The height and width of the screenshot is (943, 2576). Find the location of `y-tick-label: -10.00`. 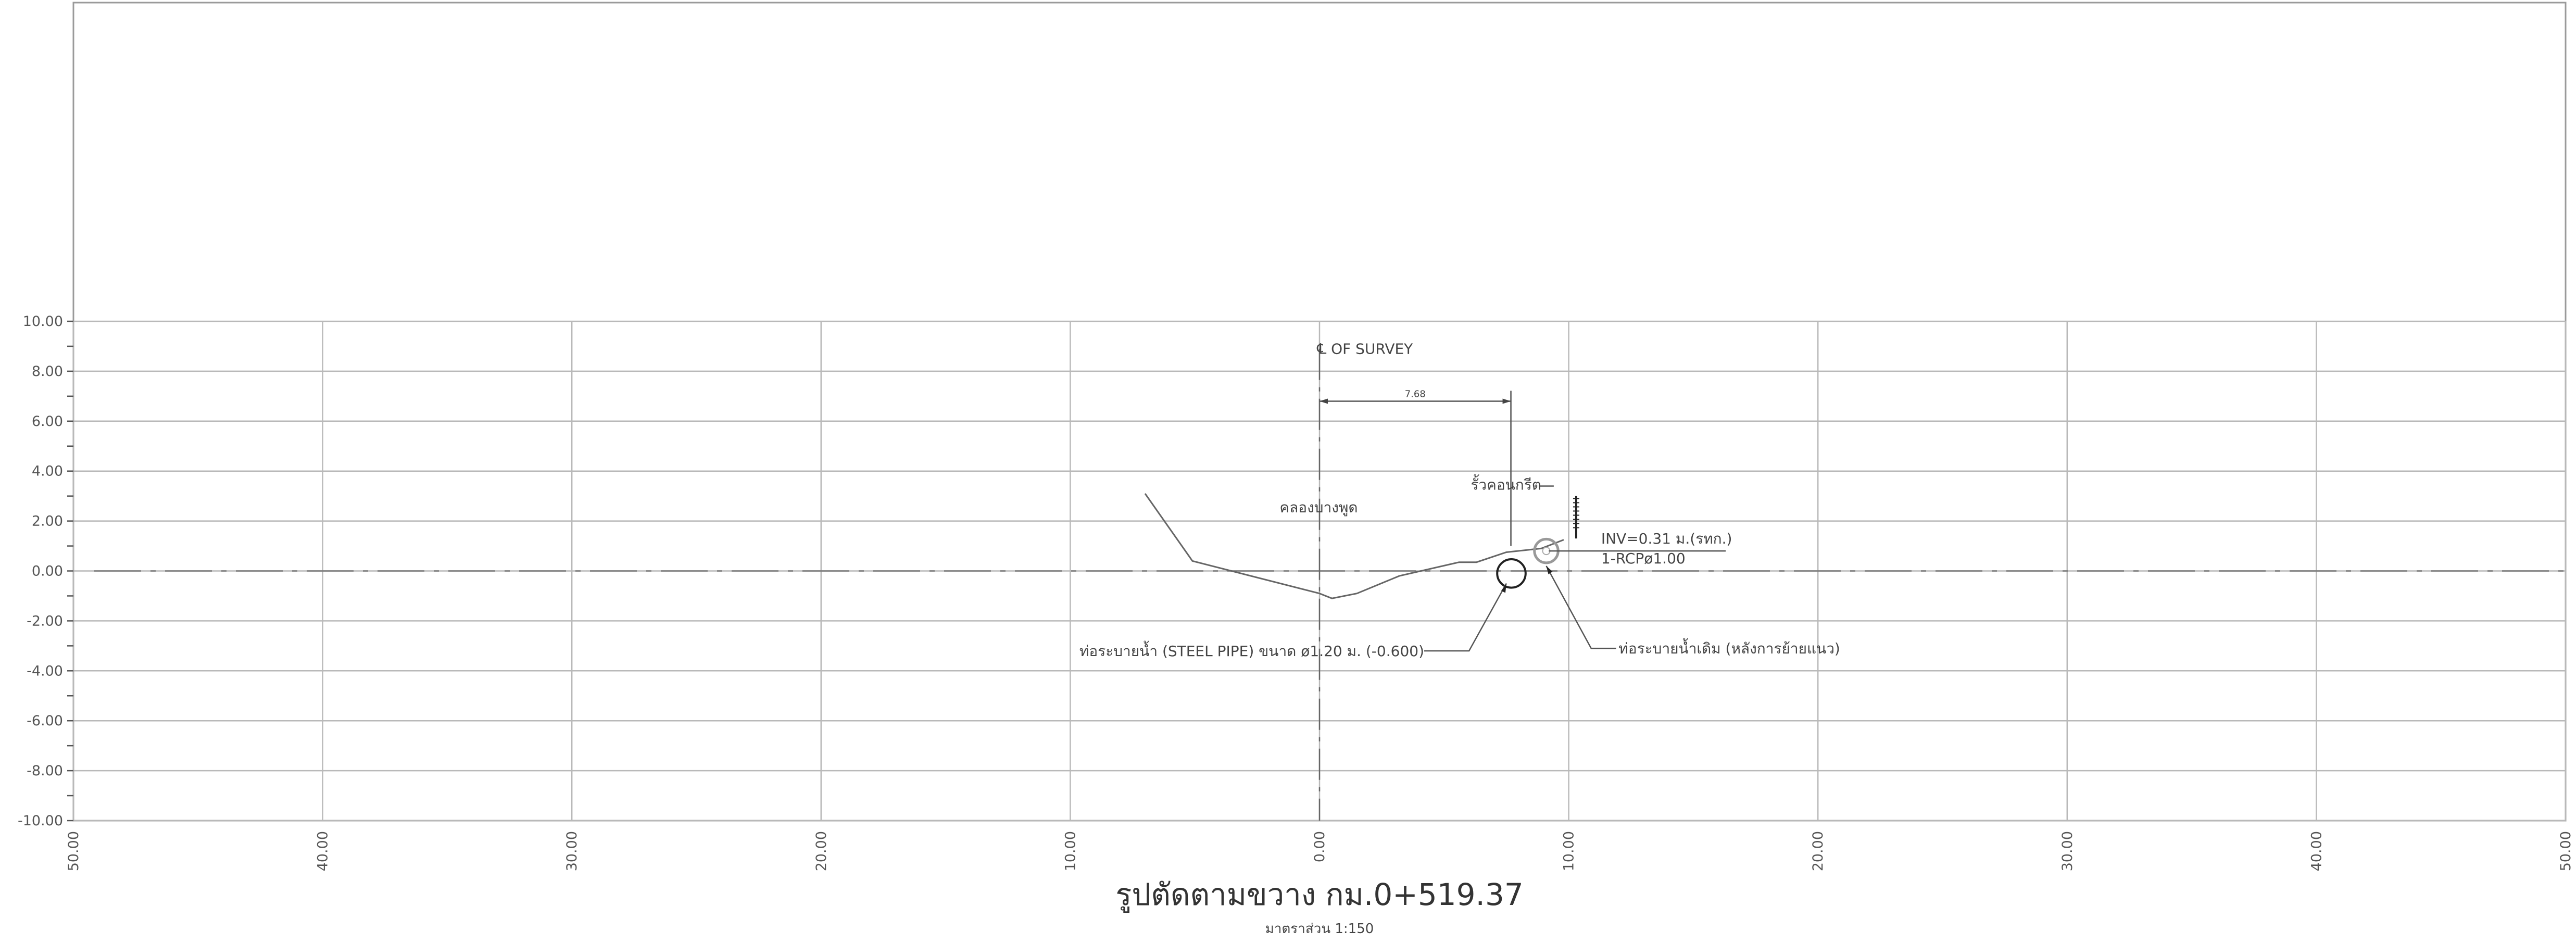

y-tick-label: -10.00 is located at coordinates (40, 821).